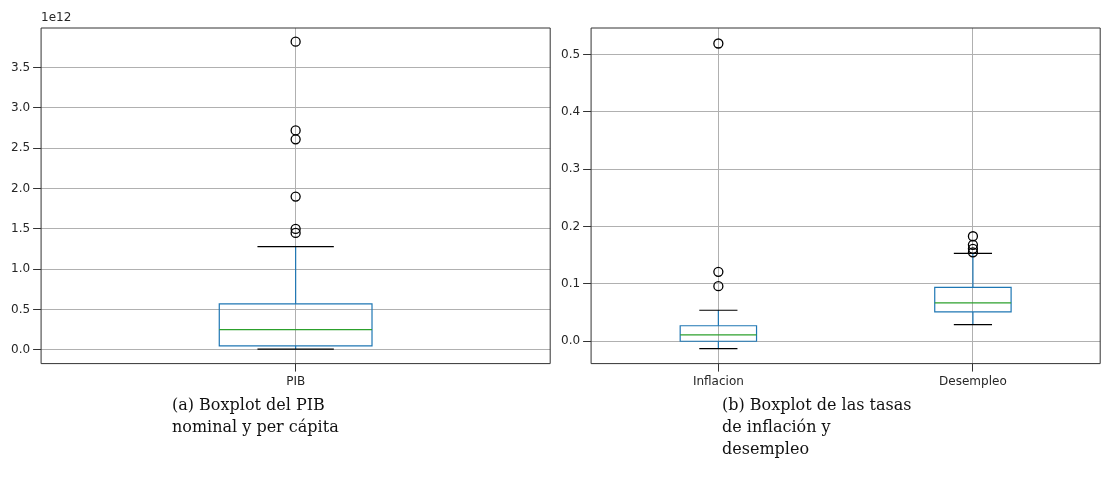  What do you see at coordinates (56, 17) in the screenshot?
I see `text: 1e12` at bounding box center [56, 17].